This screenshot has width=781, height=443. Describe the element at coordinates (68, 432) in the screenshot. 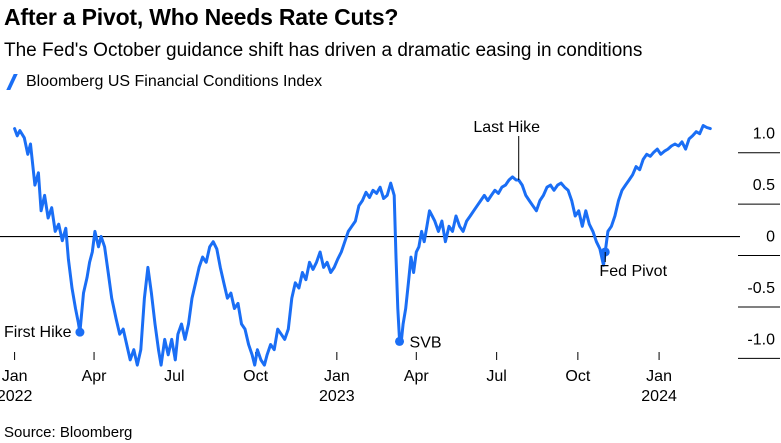

I see `source-note: Source: Bloomberg` at that location.